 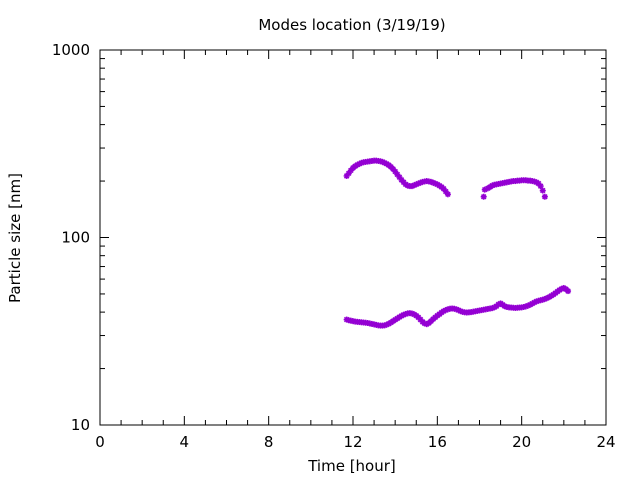 I want to click on y-tick-label: 100, so click(x=75, y=238).